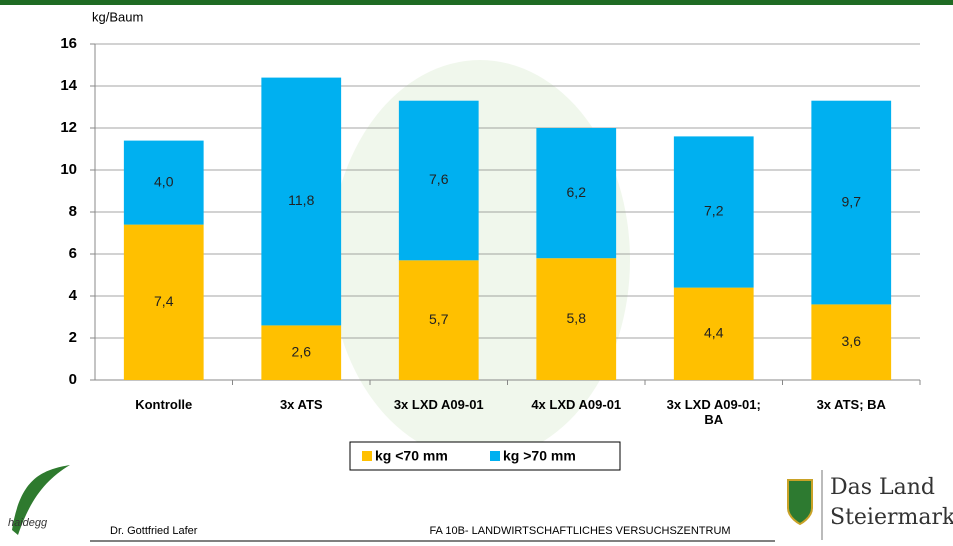 The image size is (953, 546). I want to click on legend-box, so click(485, 456).